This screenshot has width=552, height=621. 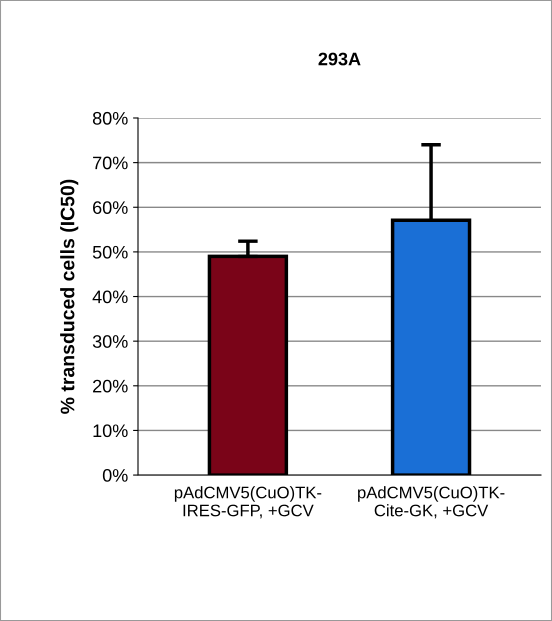 What do you see at coordinates (110, 252) in the screenshot?
I see `y-tick-label: 50%` at bounding box center [110, 252].